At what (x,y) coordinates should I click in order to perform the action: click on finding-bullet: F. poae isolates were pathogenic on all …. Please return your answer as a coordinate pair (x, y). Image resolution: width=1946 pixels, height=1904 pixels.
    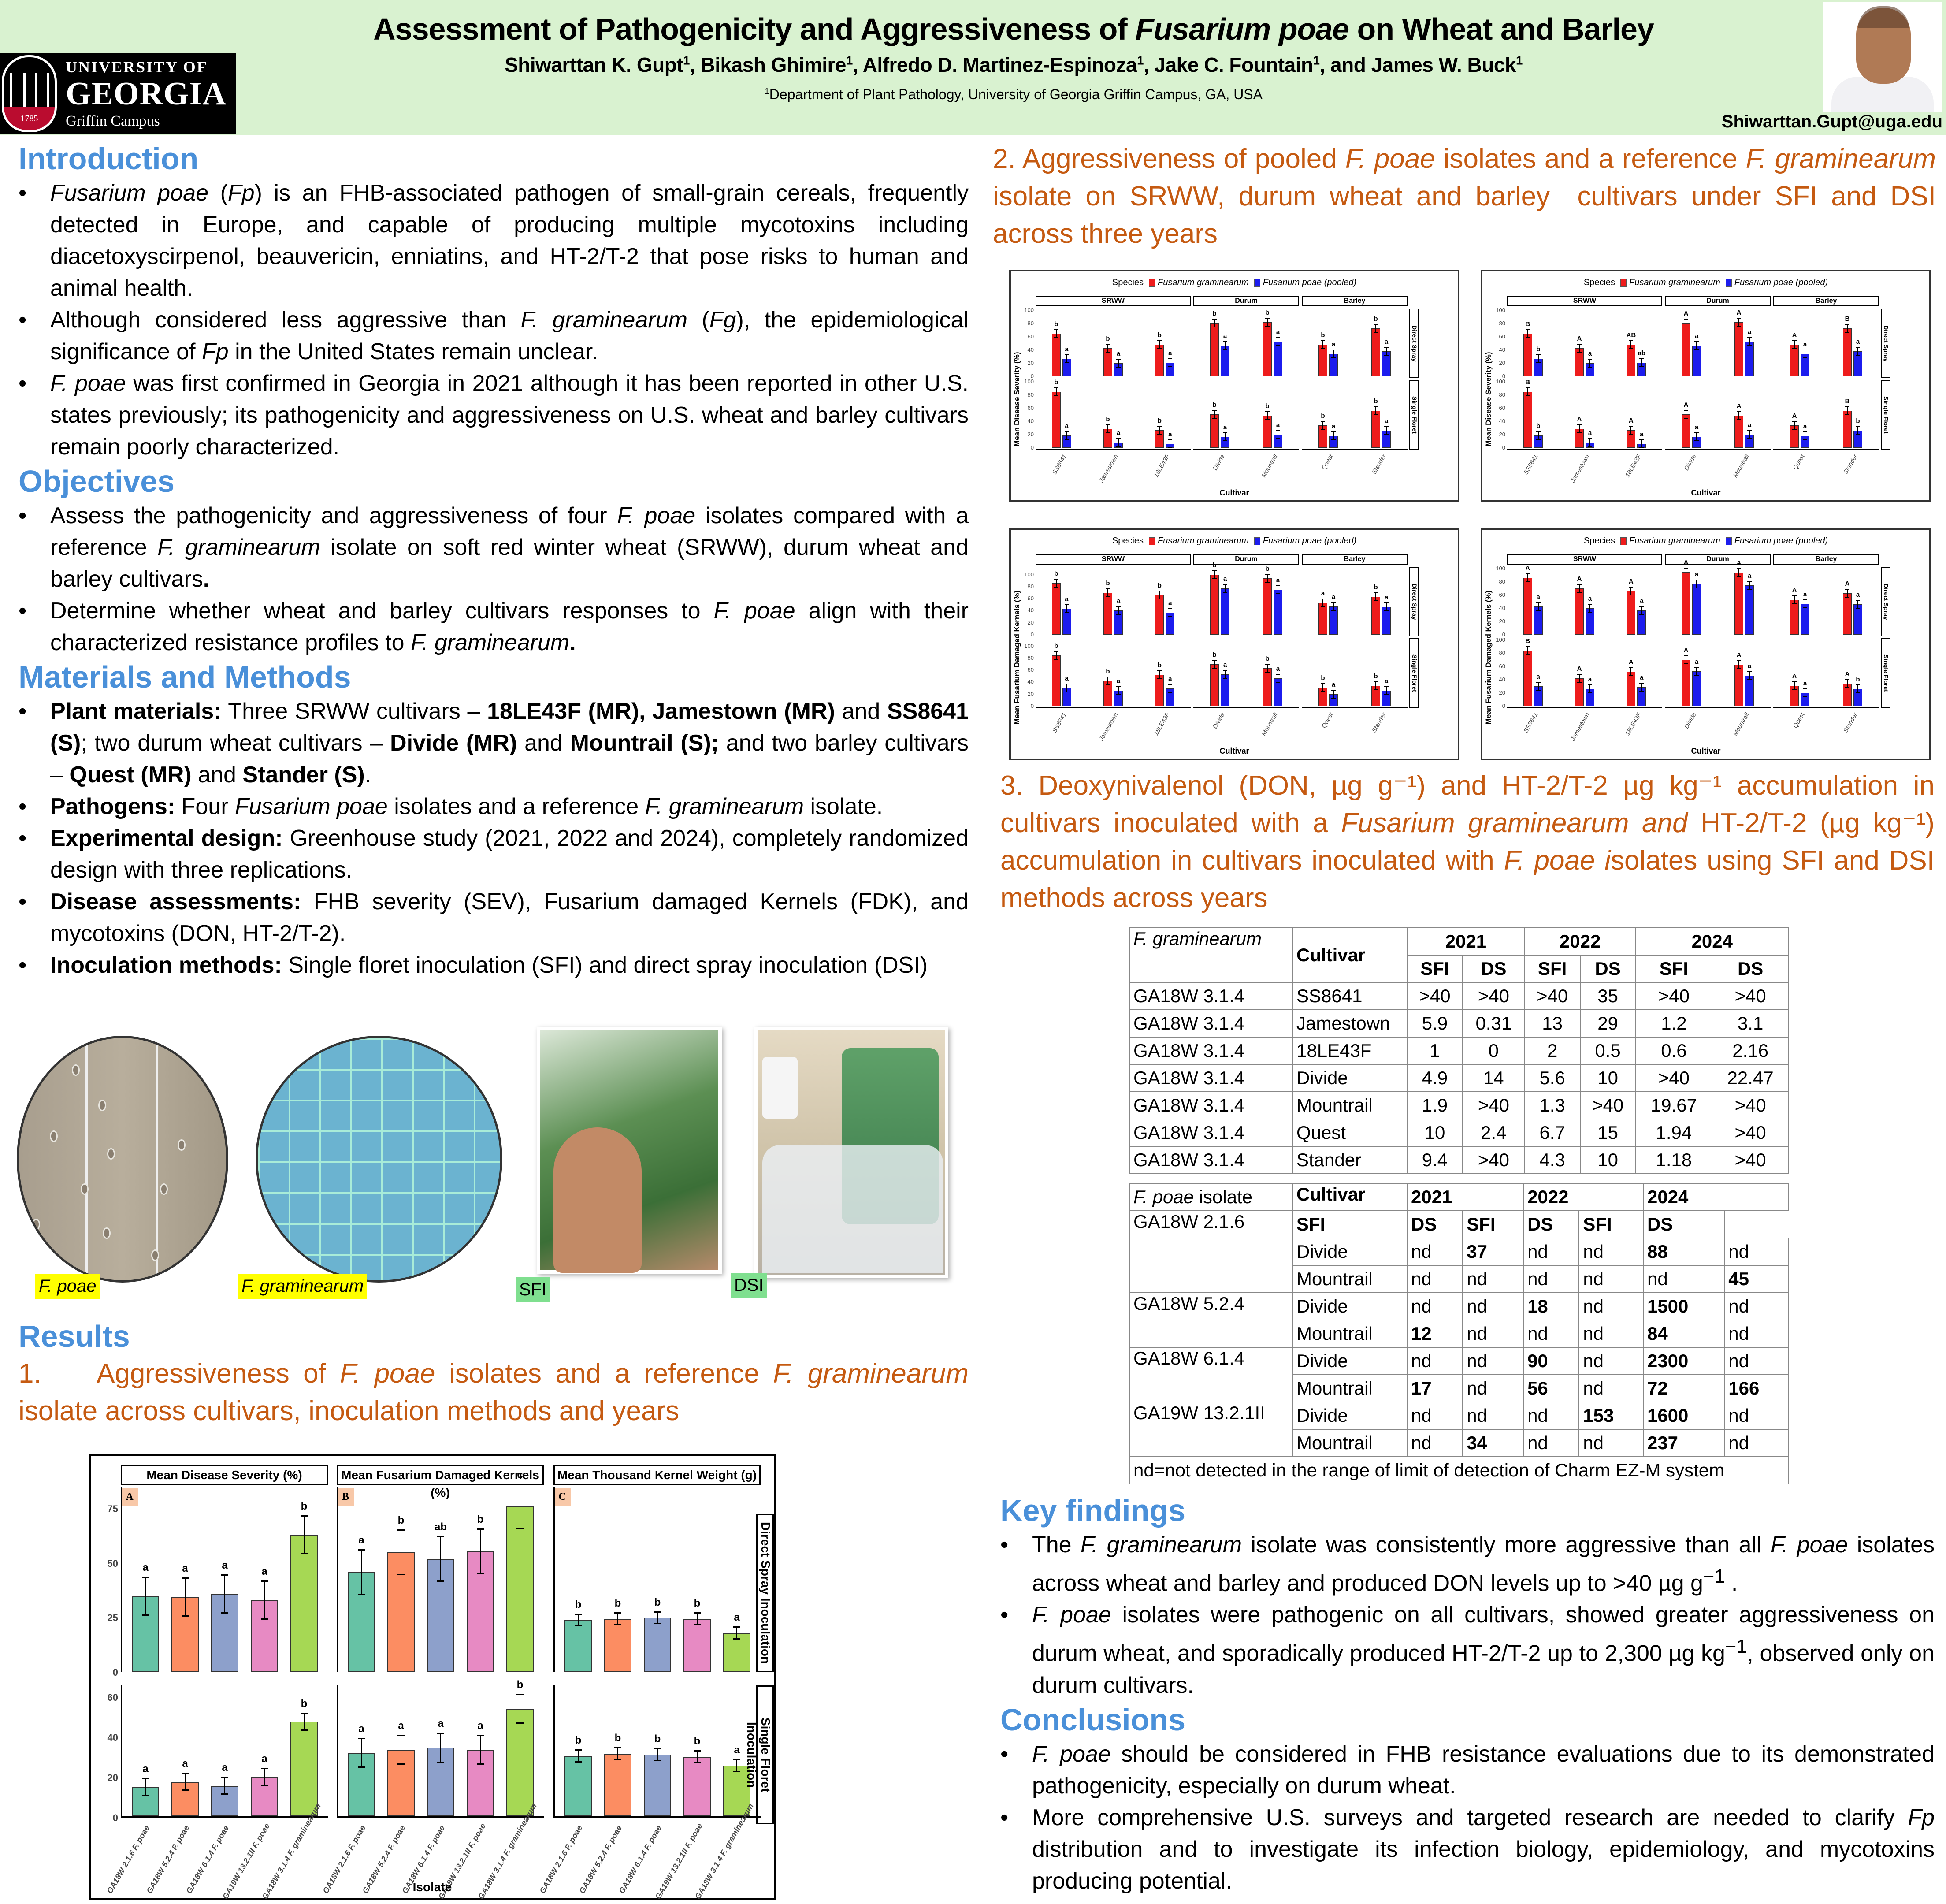
    Looking at the image, I should click on (1467, 1650).